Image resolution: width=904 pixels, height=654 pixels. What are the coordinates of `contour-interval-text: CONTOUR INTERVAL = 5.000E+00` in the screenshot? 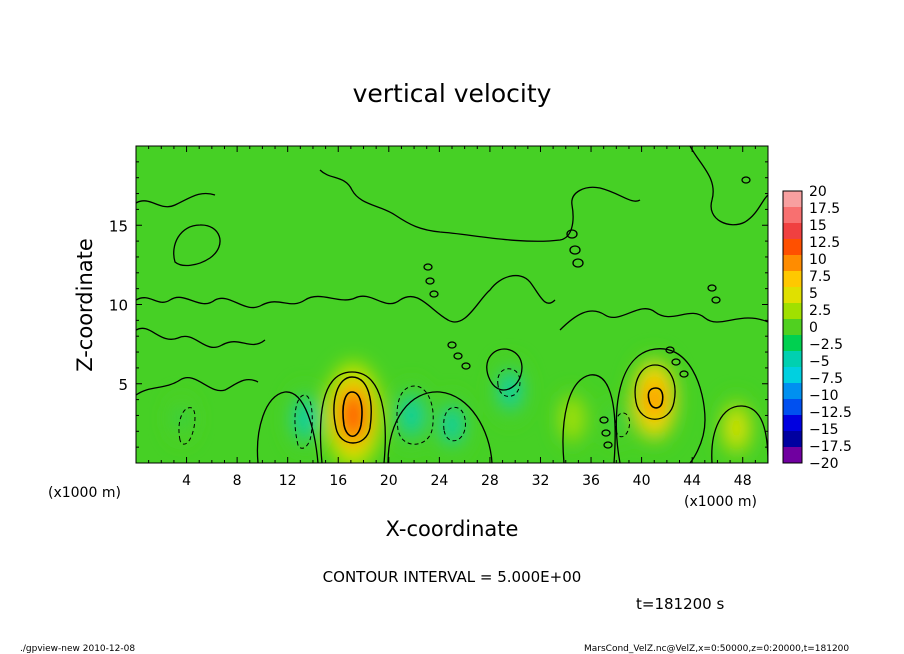 It's located at (452, 577).